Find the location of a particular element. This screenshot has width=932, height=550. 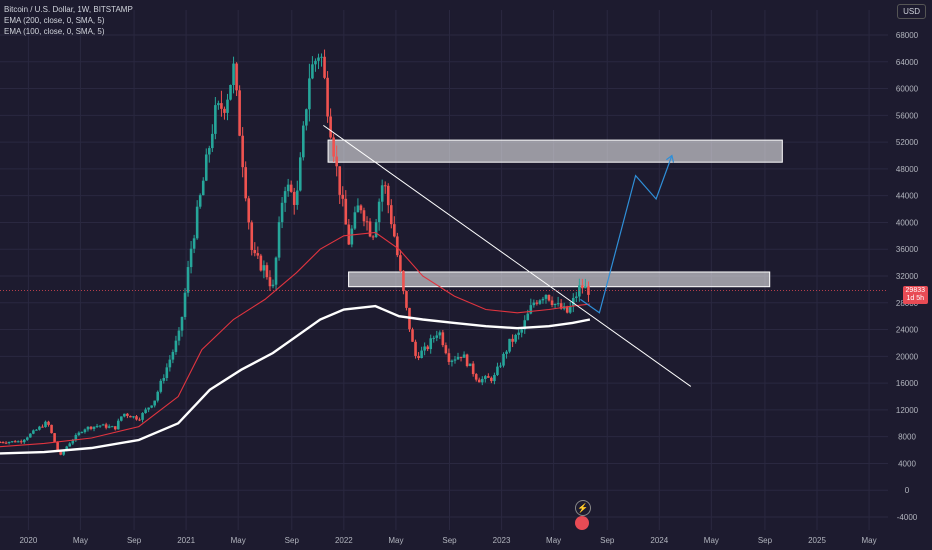

y-tick-label: 68000 is located at coordinates (907, 35).